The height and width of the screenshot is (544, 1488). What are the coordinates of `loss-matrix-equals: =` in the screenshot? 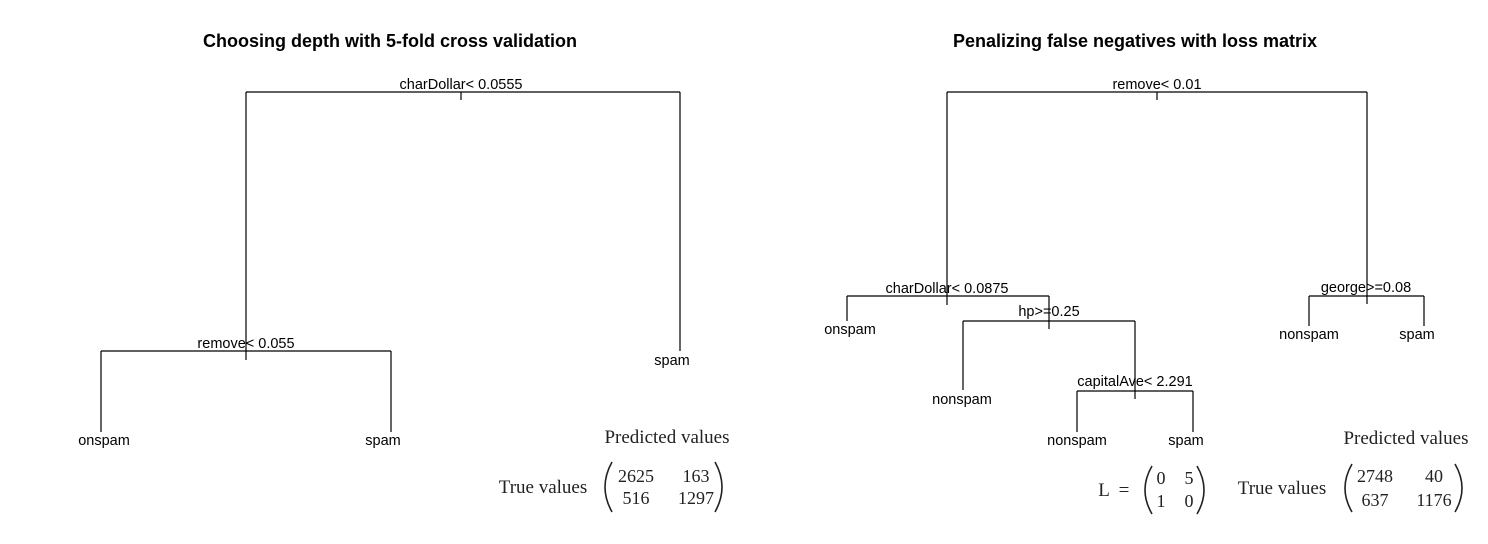 It's located at (1124, 490).